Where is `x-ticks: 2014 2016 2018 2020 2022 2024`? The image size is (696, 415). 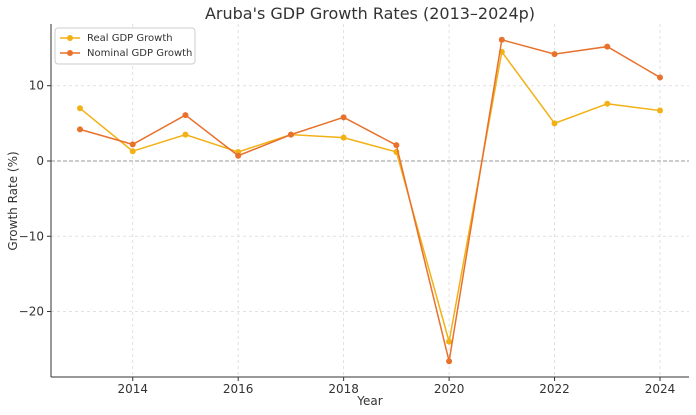
x-ticks: 2014 2016 2018 2020 2022 2024 is located at coordinates (396, 386).